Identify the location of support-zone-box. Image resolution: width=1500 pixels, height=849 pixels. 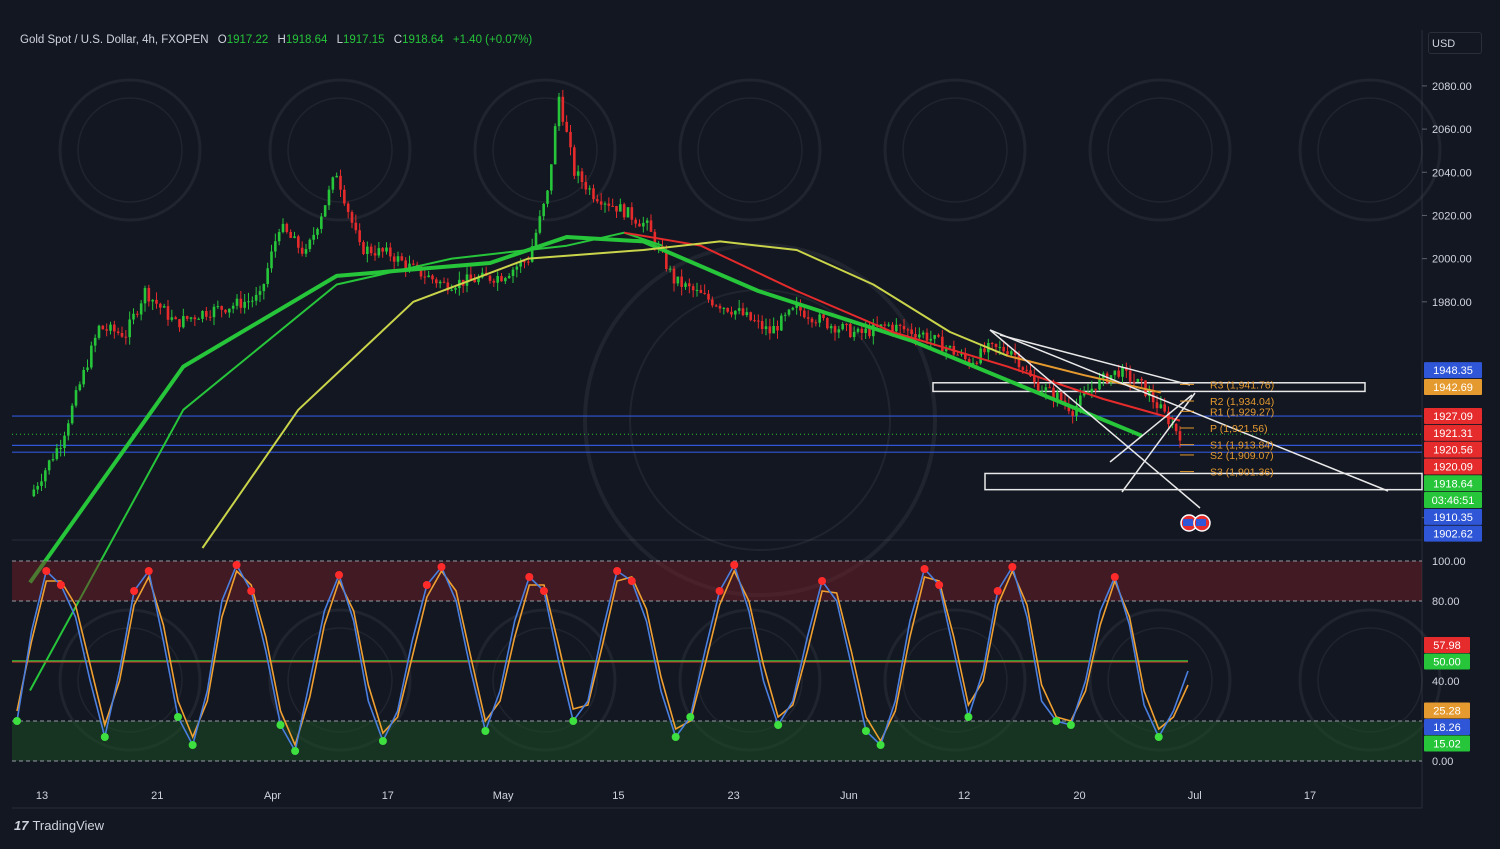
(1203, 481).